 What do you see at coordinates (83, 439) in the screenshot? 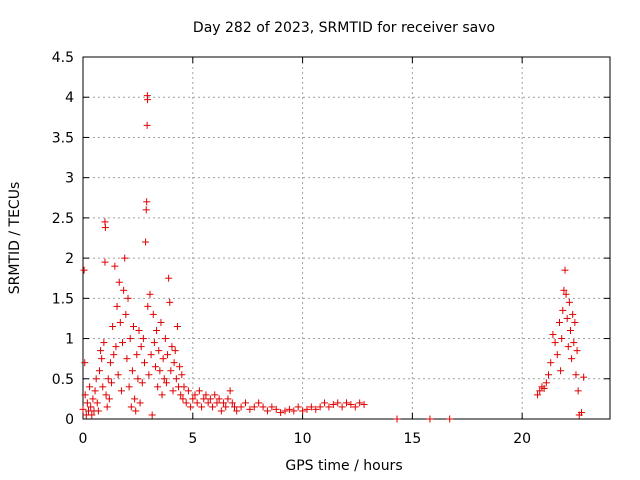
I see `x-tick-label: 0` at bounding box center [83, 439].